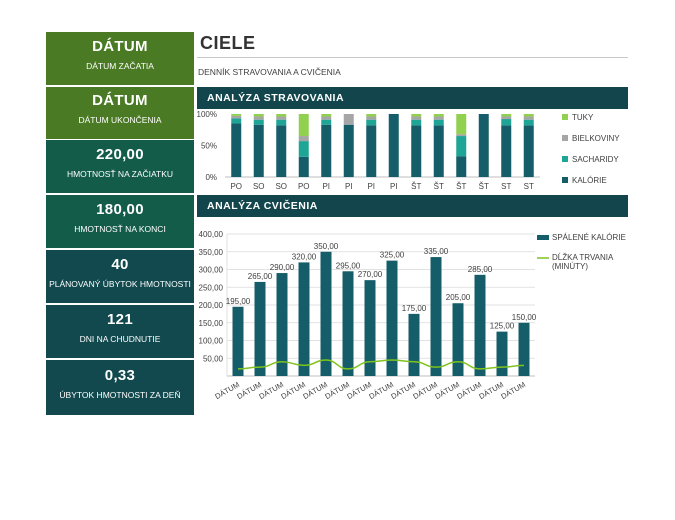 Image resolution: width=675 pixels, height=520 pixels. Describe the element at coordinates (207, 114) in the screenshot. I see `diet-y-tick-label: 100%` at that location.